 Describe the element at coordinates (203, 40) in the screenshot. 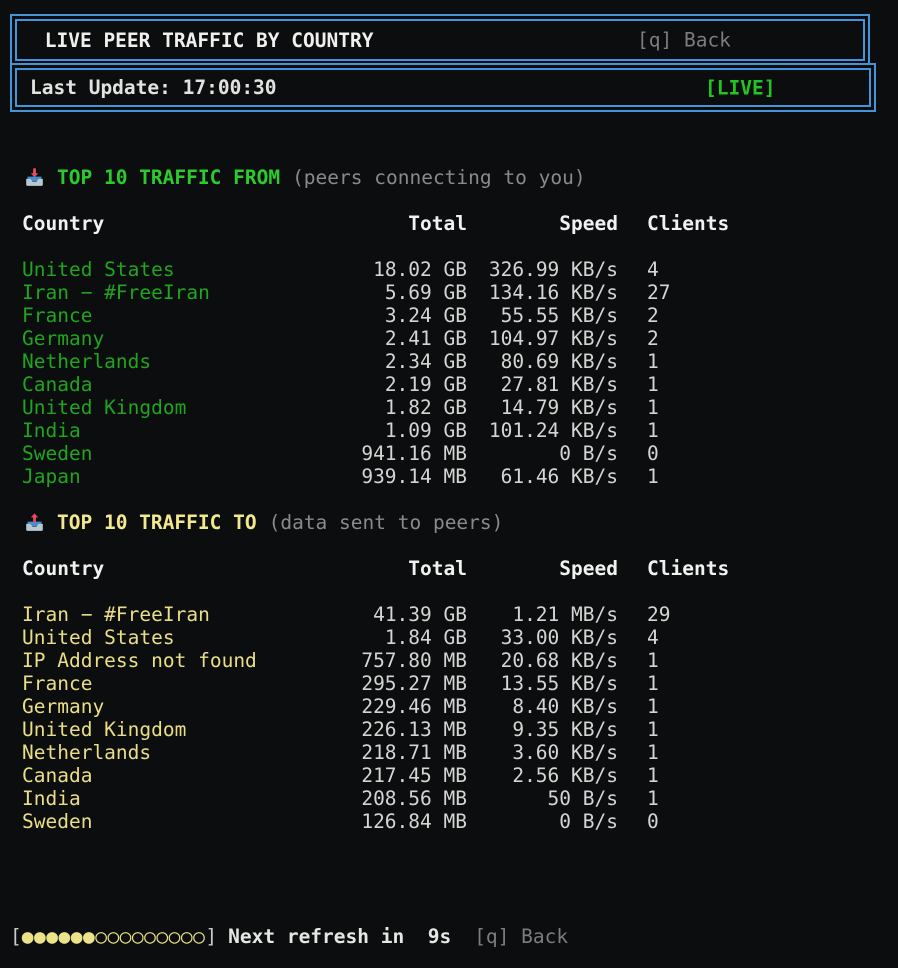

I see `page-title: LIVE PEER TRAFFIC BY COUNTRY` at that location.